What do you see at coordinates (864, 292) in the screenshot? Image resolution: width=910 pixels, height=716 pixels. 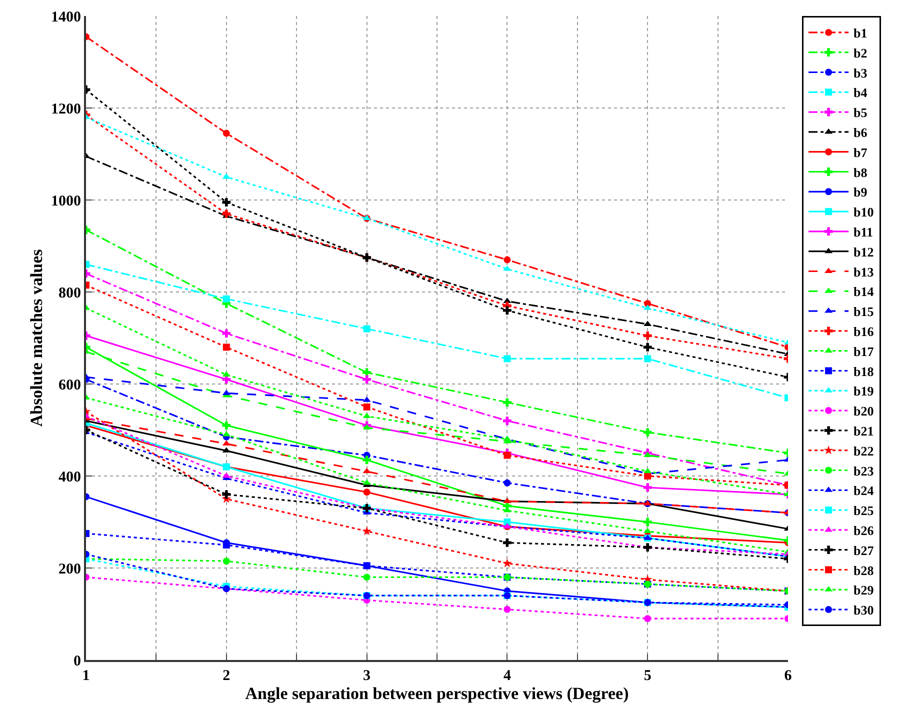 I see `legend-label: b14` at bounding box center [864, 292].